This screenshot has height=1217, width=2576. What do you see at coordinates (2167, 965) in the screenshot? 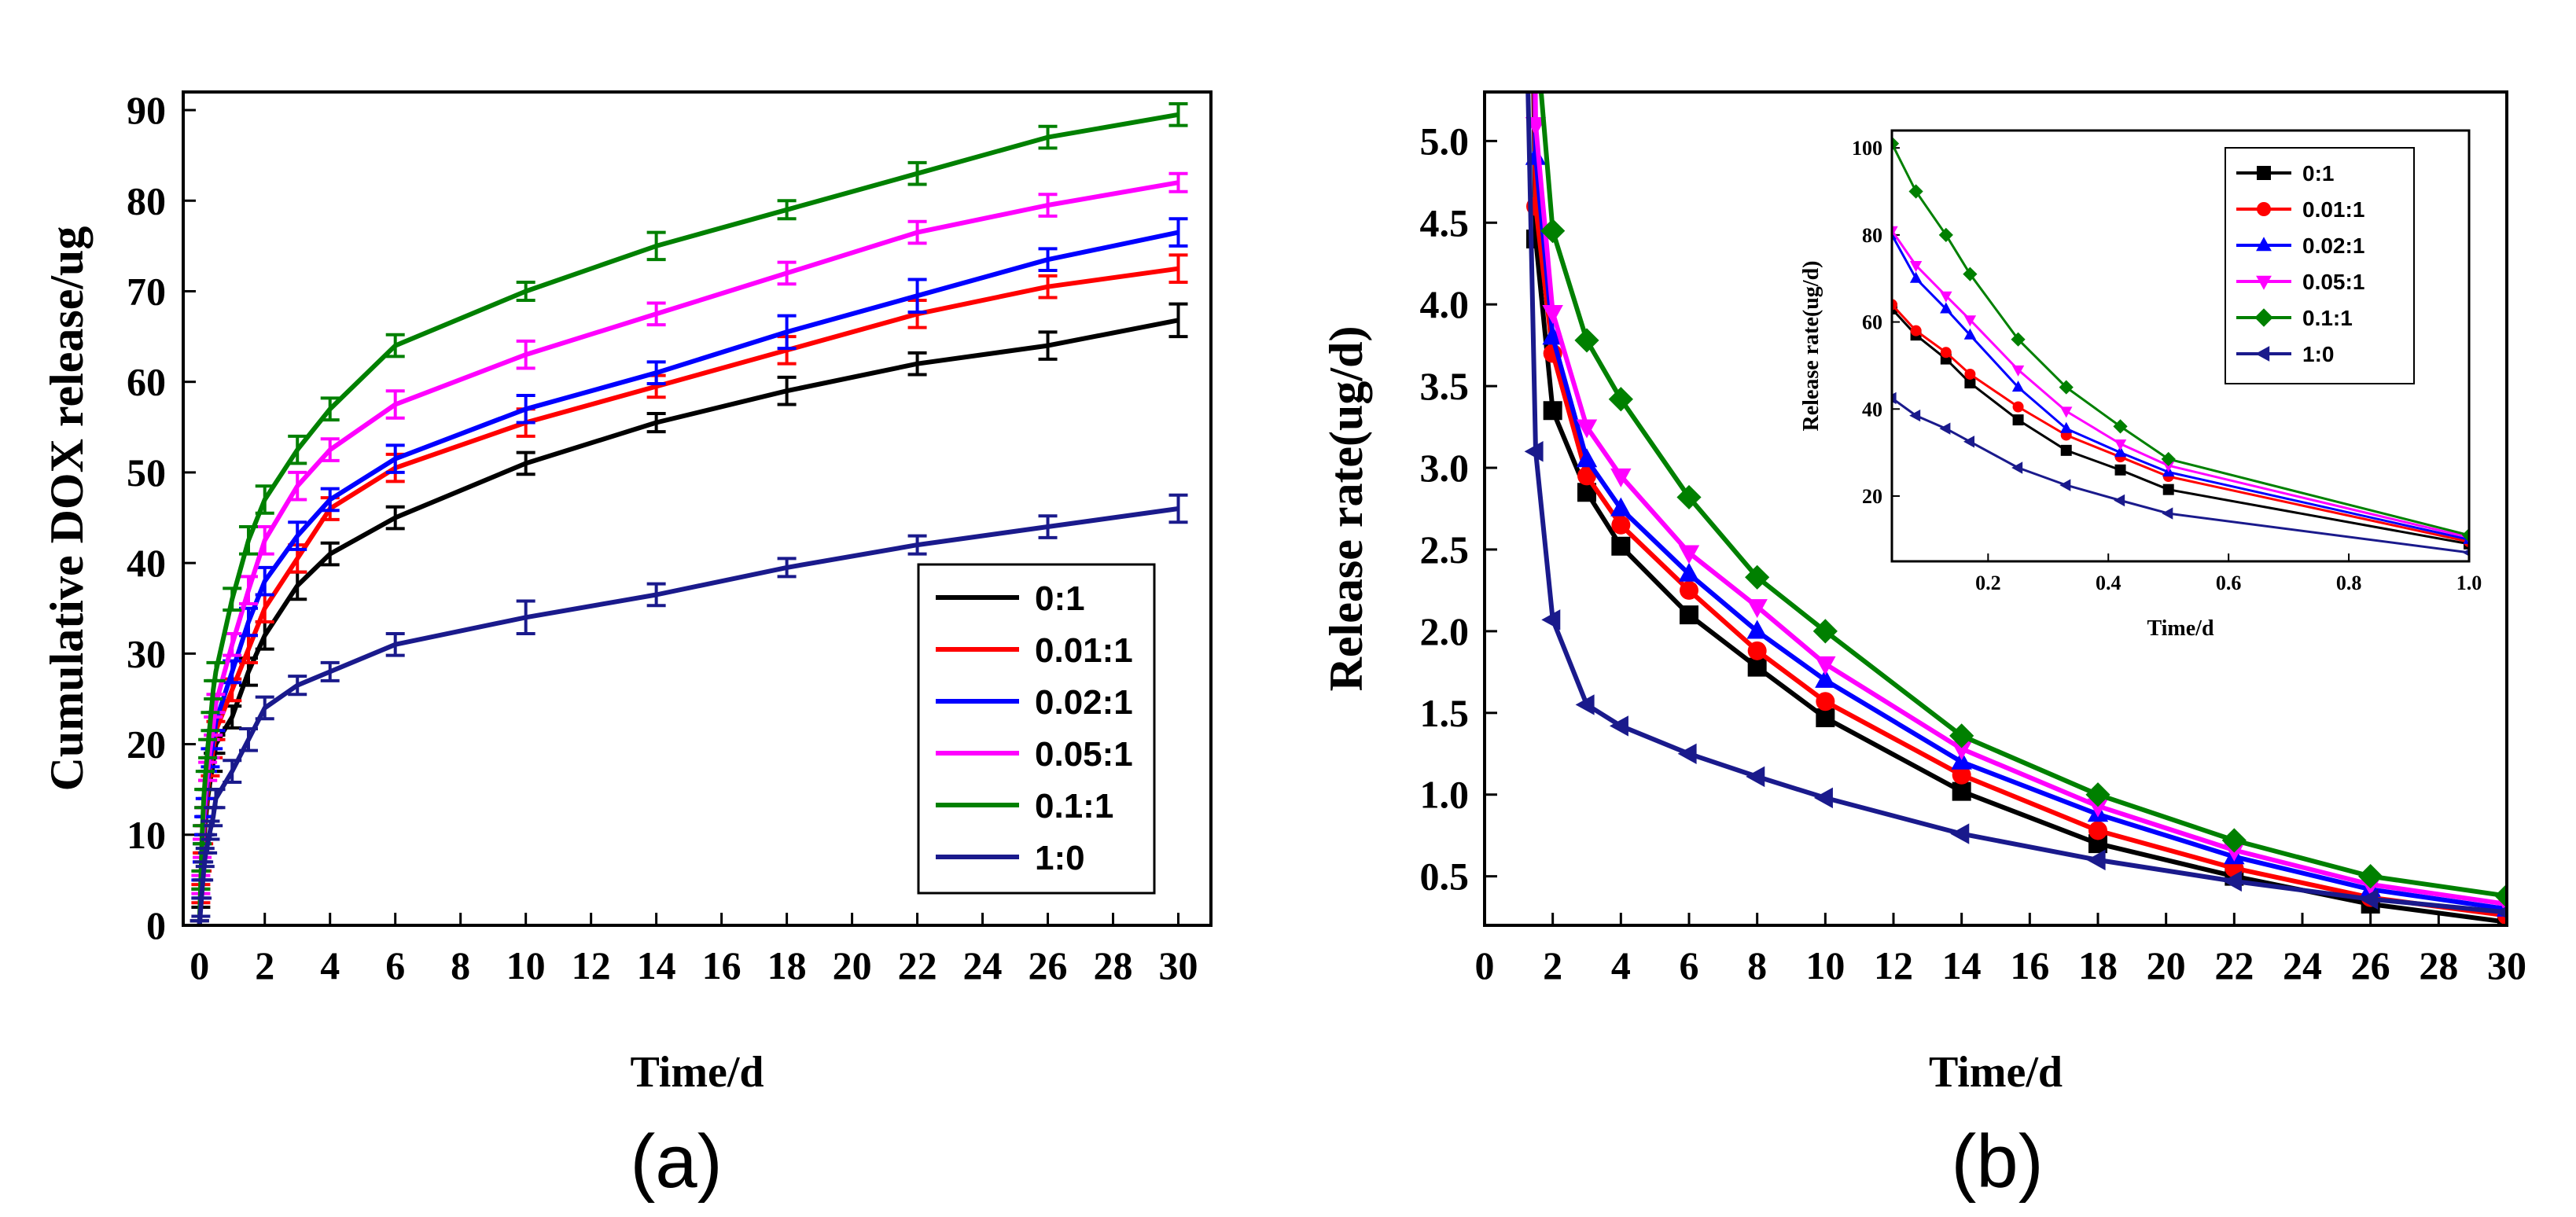
I see `x-tick-label: 20` at bounding box center [2167, 965].